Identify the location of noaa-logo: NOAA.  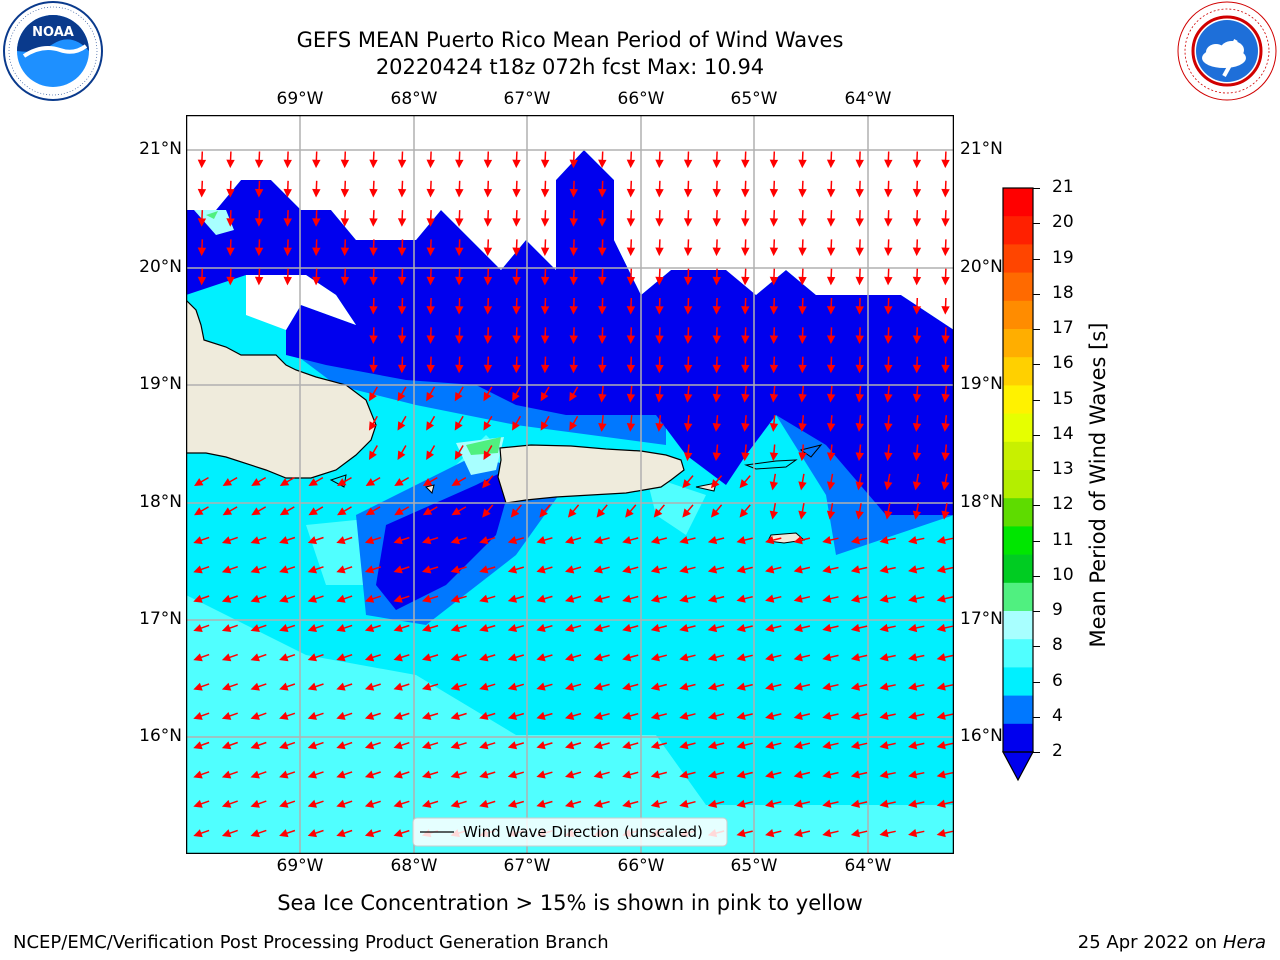
(53, 53).